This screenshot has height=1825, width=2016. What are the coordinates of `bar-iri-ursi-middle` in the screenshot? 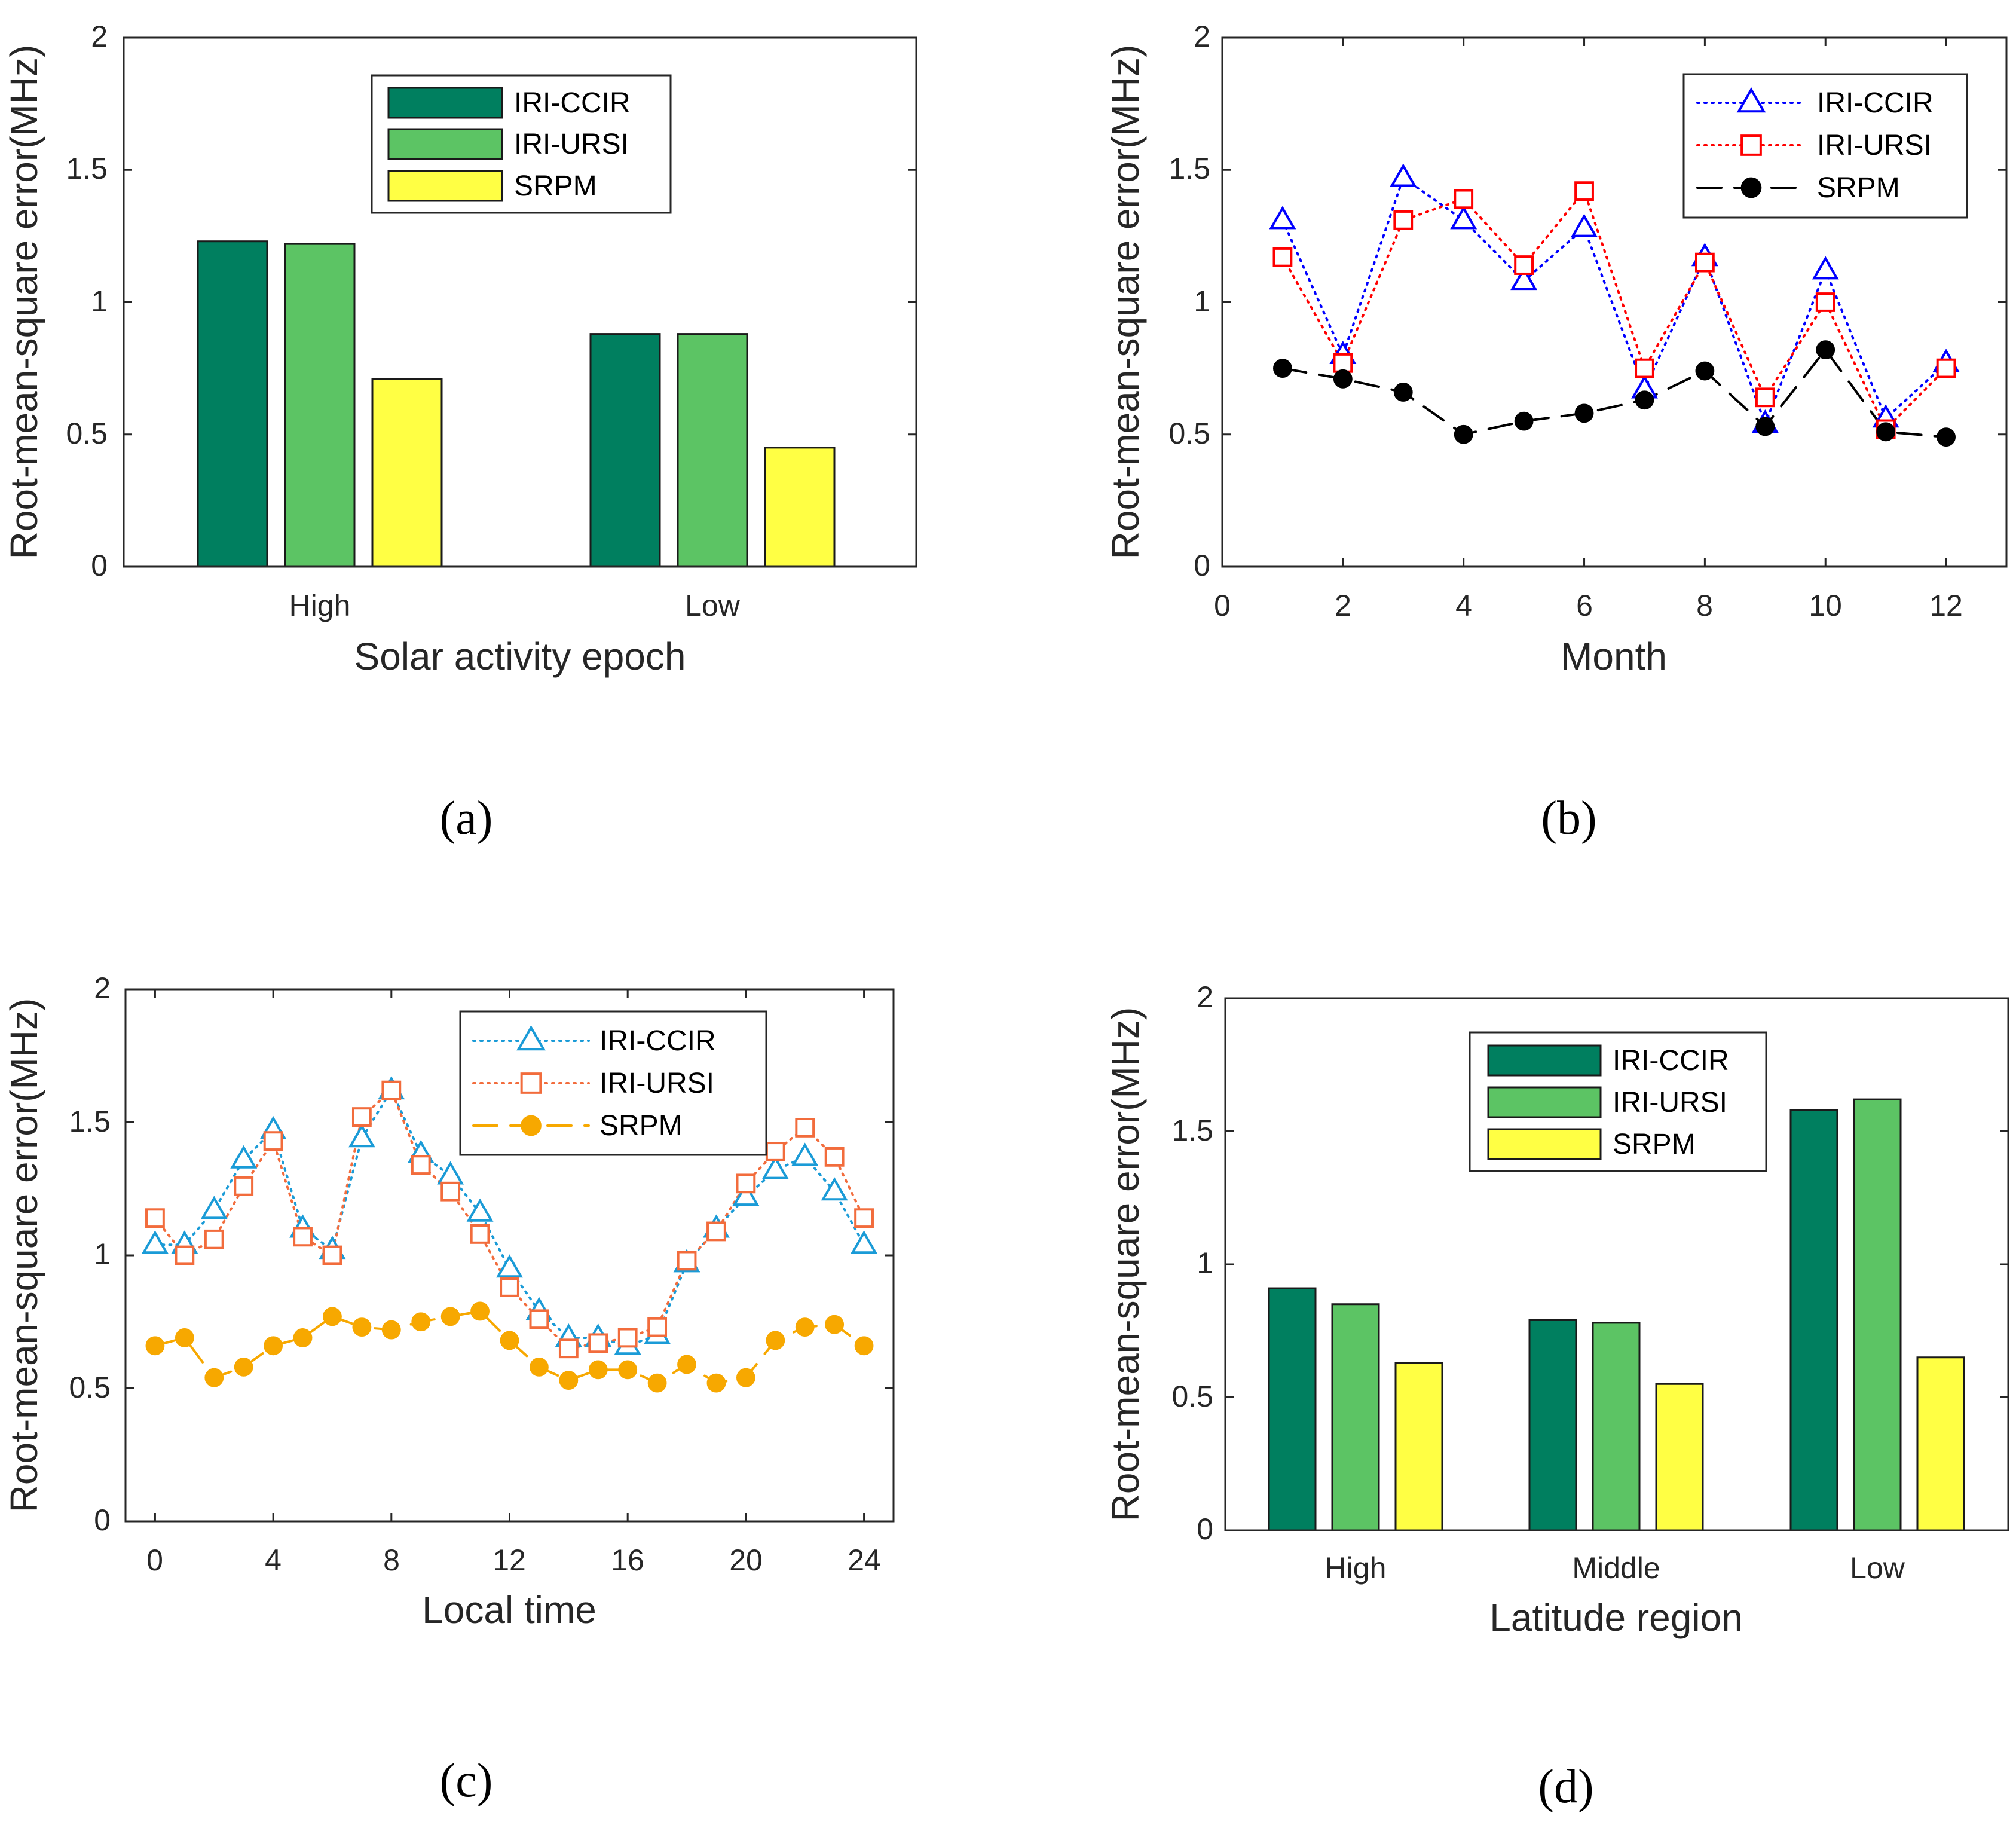 It's located at (1616, 1427).